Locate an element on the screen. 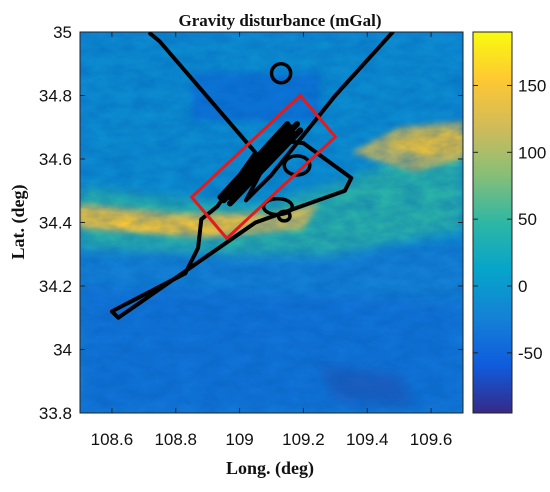 This screenshot has height=492, width=550. colorbar is located at coordinates (492, 222).